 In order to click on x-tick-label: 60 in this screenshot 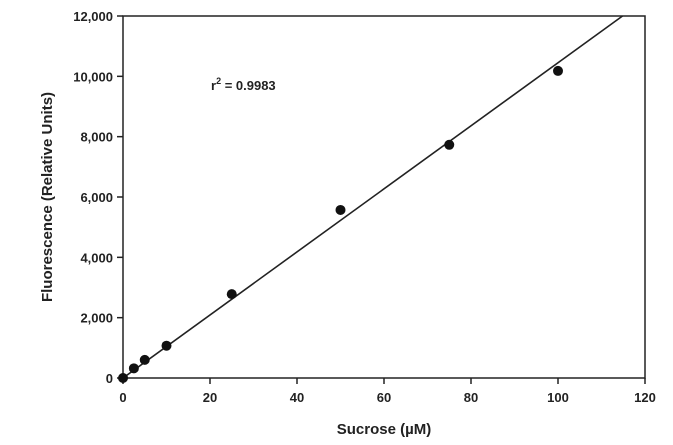, I will do `click(384, 397)`.